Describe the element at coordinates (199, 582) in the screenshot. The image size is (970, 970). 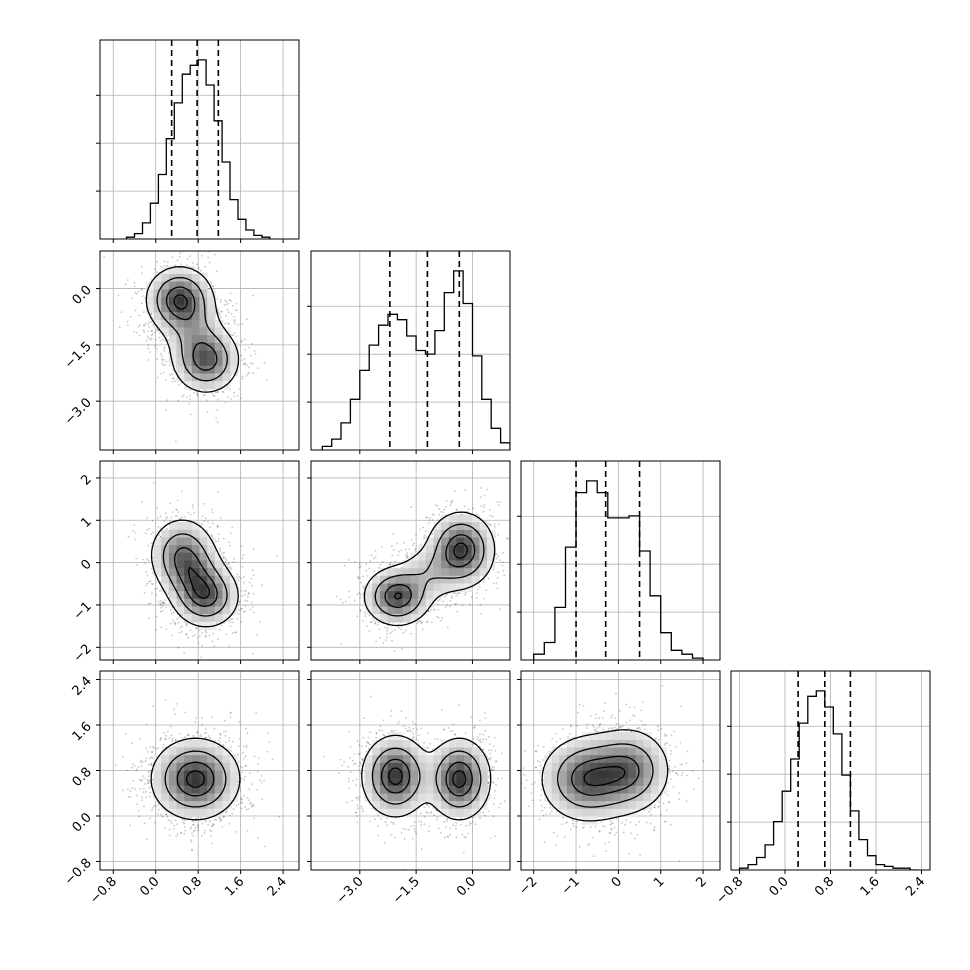
I see `contour-level` at that location.